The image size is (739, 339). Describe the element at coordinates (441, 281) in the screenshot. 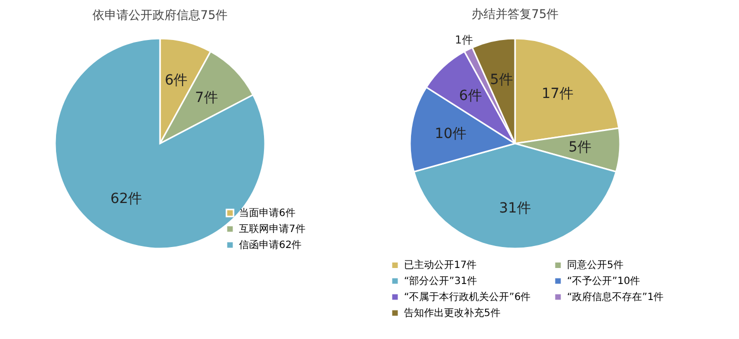

I see `legend-label: “部分公开”31件` at that location.